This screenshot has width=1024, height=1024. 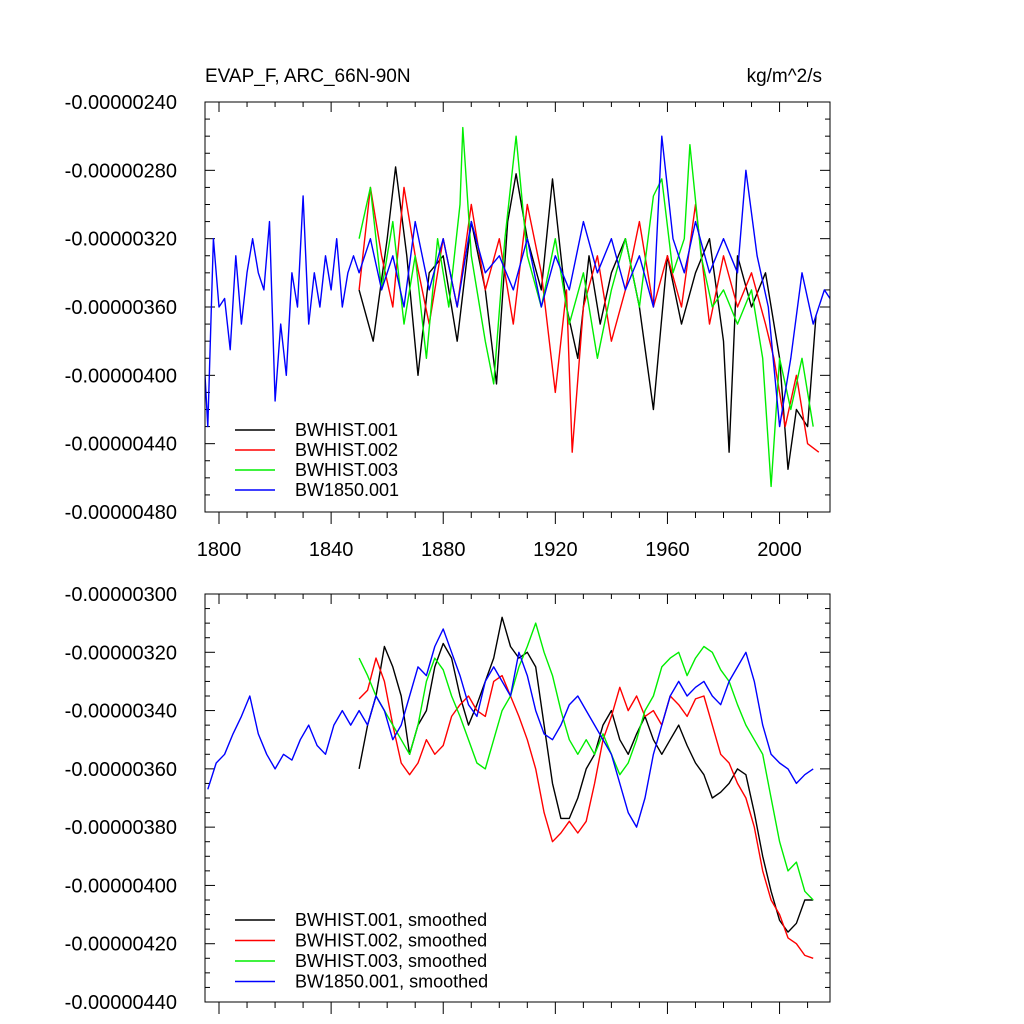 I want to click on y-tick-label: -0.00000420, so click(x=121, y=945).